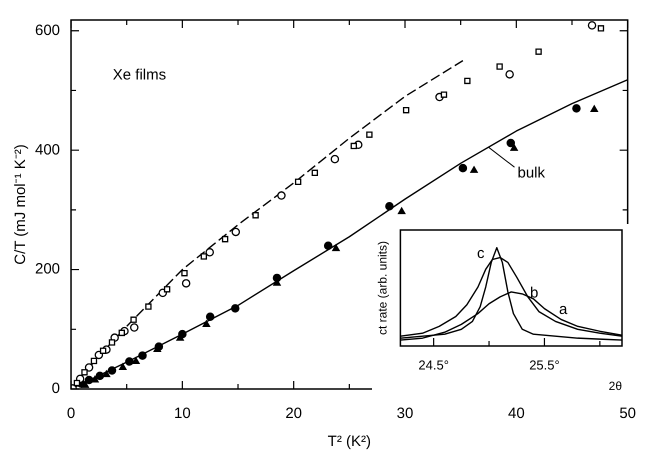 The image size is (654, 465). I want to click on series-label: b, so click(534, 293).